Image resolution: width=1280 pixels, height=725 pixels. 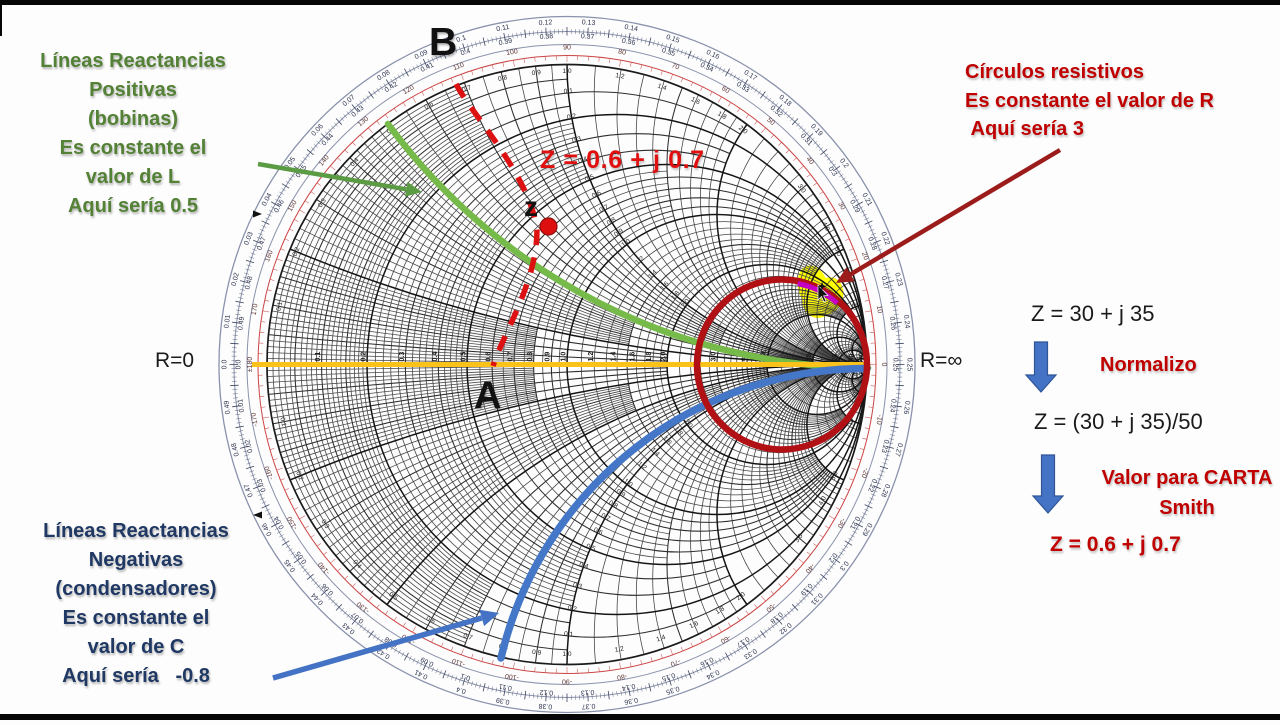 I want to click on svg-text: 10, so click(x=854, y=306).